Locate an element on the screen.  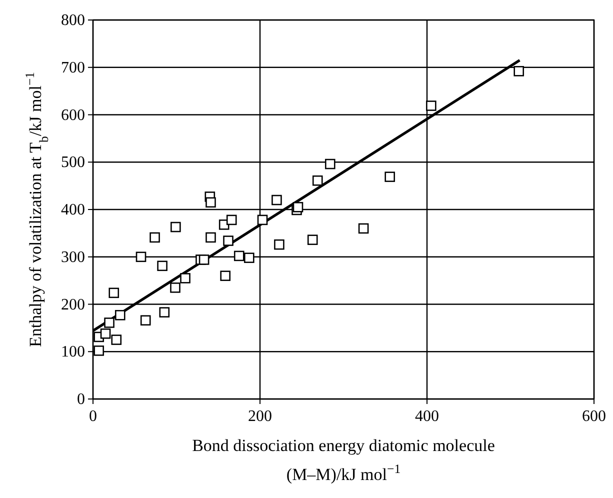
y-tick-label: 600 is located at coordinates (73, 115).